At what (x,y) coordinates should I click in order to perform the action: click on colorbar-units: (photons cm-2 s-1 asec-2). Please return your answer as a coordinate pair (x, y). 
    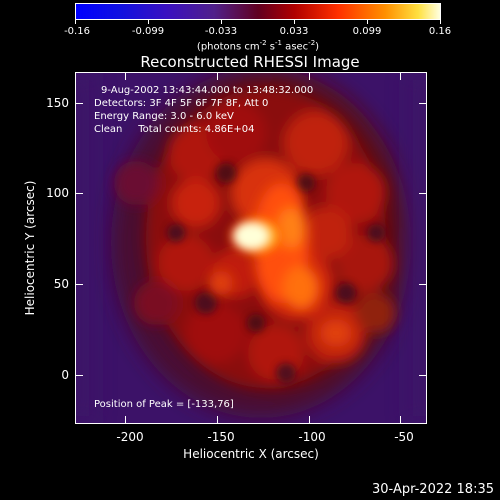
    Looking at the image, I should click on (258, 46).